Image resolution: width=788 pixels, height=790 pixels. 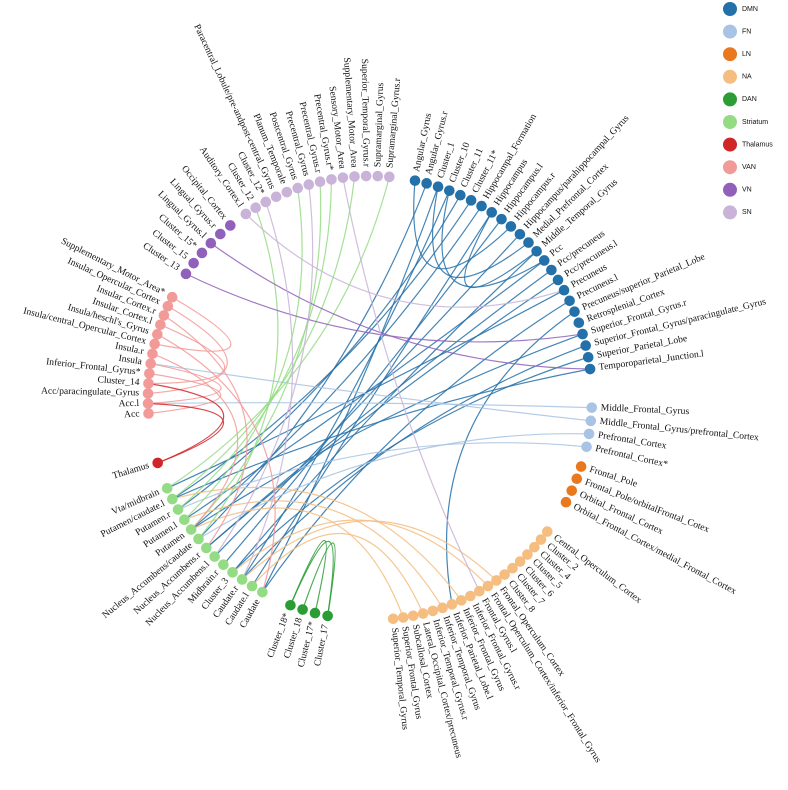 I want to click on legend: DMN FN LN NA DAN Striatum Thalamus VAN VN SN, so click(x=748, y=111).